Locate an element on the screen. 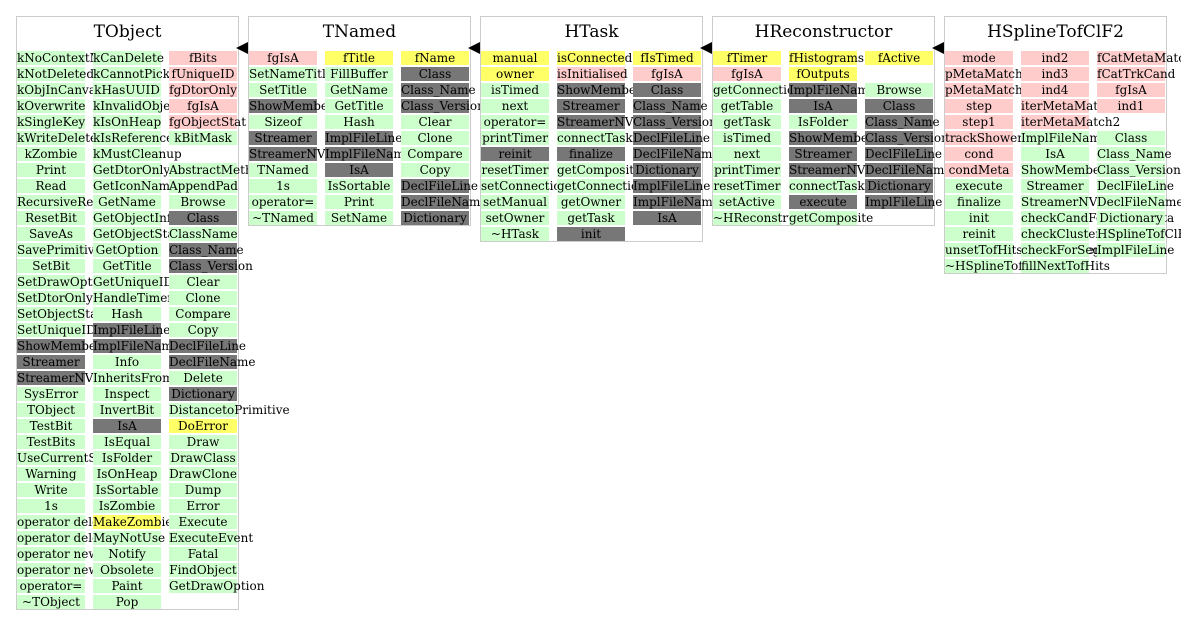  member-cell: ResetBit is located at coordinates (51, 218).